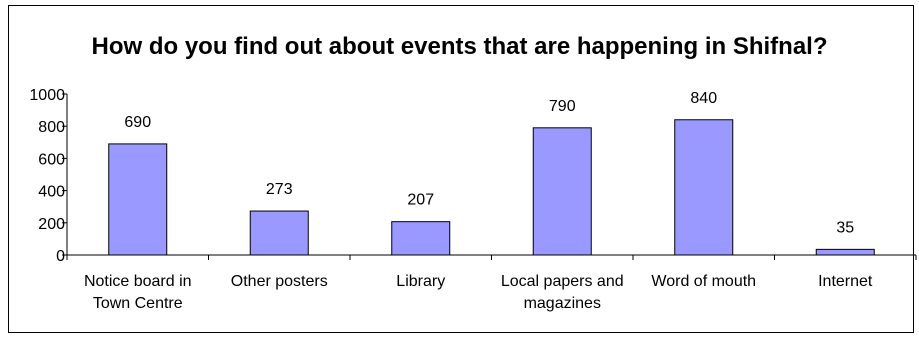 Image resolution: width=919 pixels, height=337 pixels. What do you see at coordinates (51, 224) in the screenshot?
I see `y-tick-label: 200` at bounding box center [51, 224].